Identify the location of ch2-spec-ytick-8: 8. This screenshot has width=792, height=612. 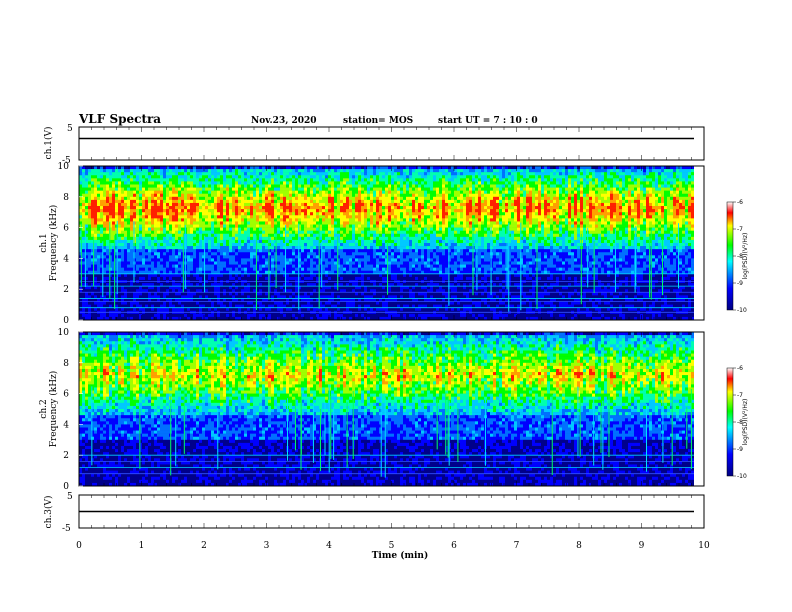
(66, 364).